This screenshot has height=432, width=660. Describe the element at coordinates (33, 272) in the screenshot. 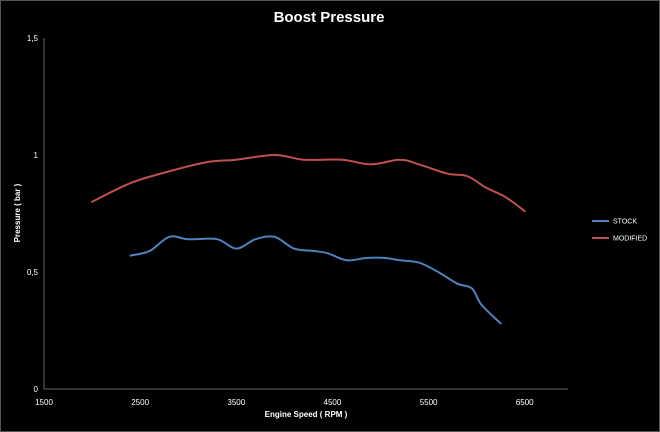

I see `y-tick-label: 0,5` at that location.